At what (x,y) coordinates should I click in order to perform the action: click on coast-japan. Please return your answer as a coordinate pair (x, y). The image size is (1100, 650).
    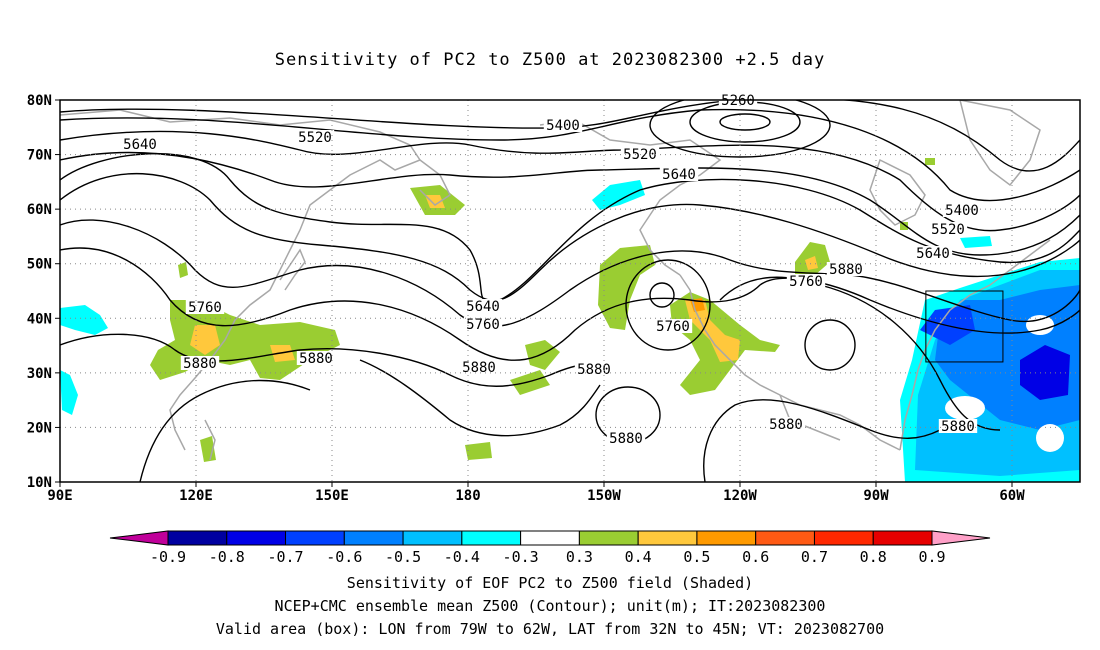
    Looking at the image, I should click on (292, 269).